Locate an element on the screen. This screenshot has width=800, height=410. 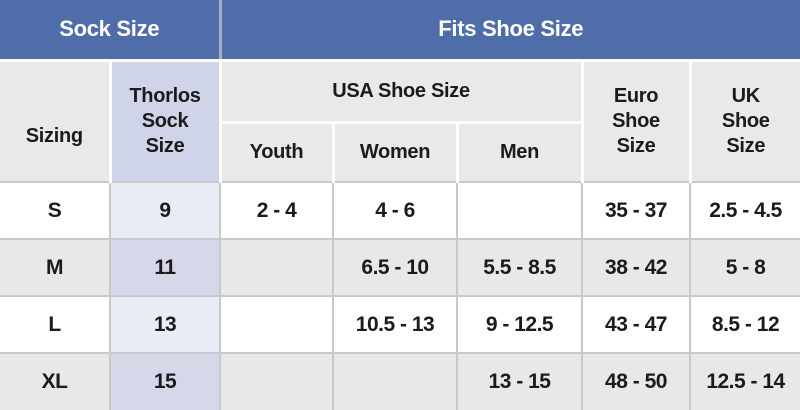
cell-usa-men: 9 - 12.5 is located at coordinates (520, 325).